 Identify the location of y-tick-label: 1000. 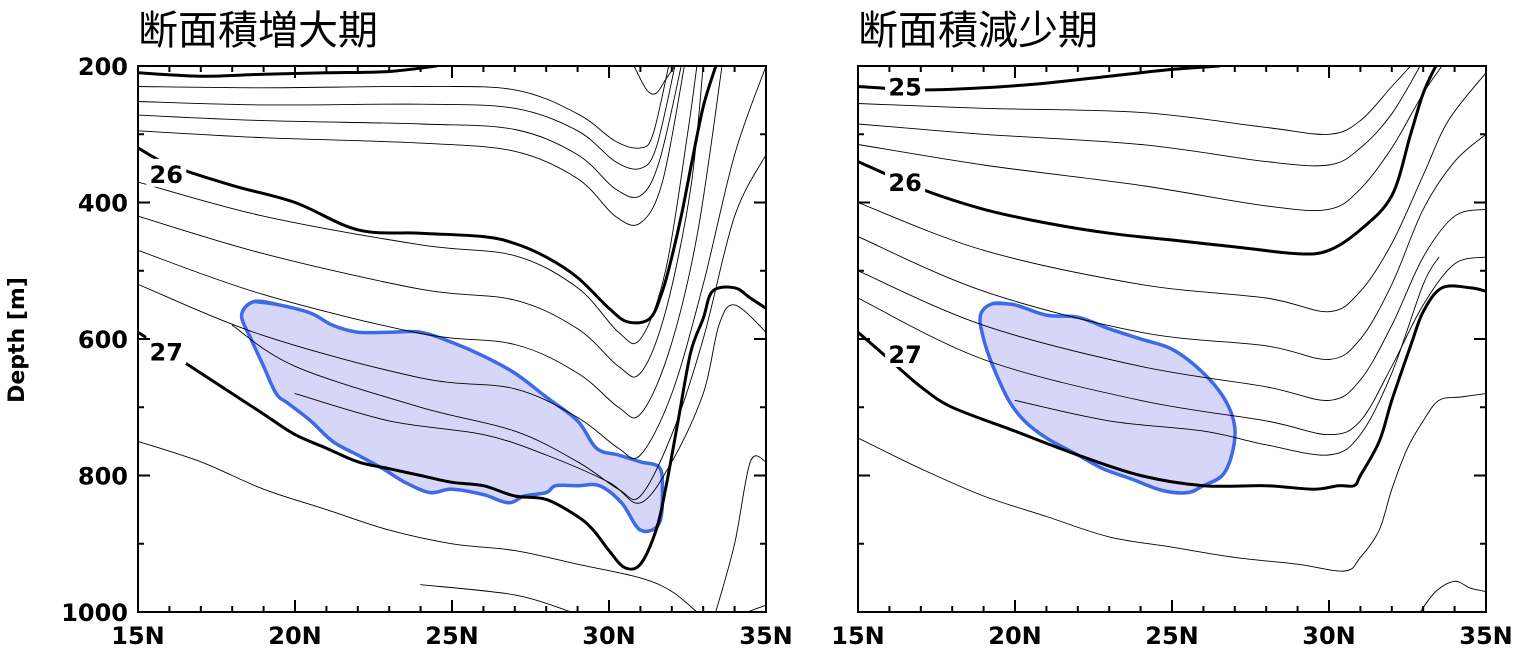
(94, 613).